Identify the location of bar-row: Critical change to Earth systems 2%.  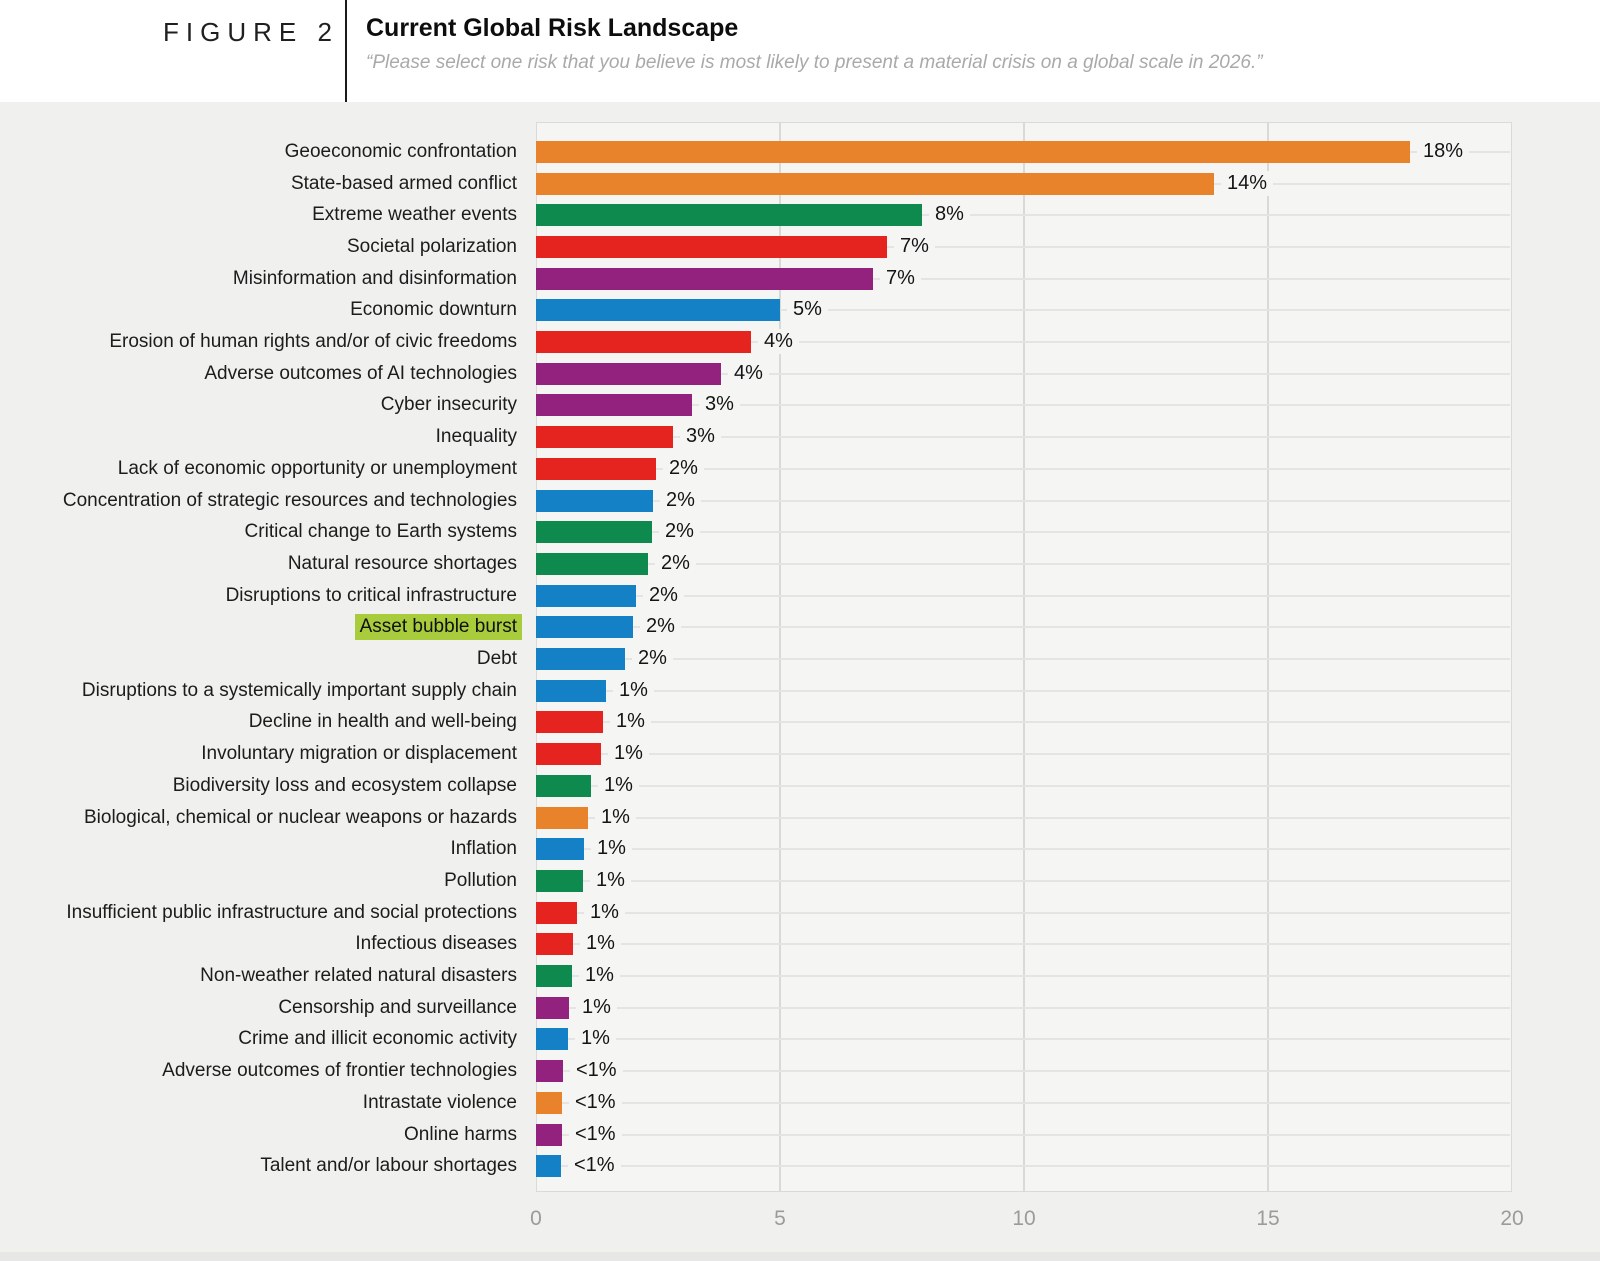
(800, 532).